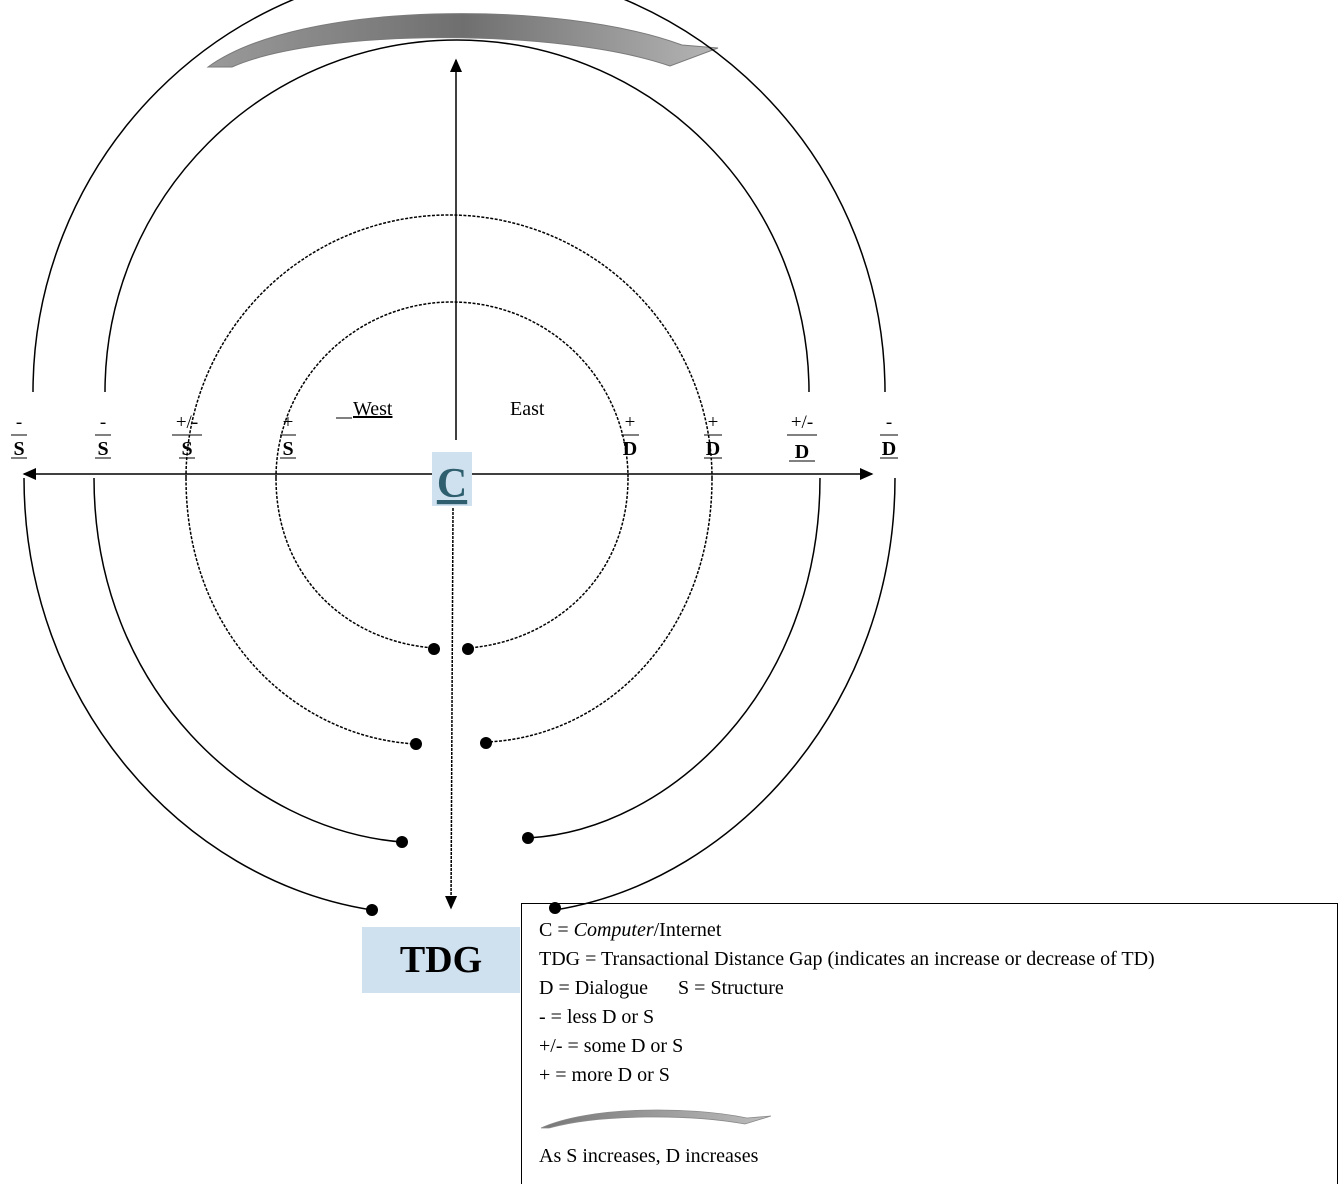 This screenshot has height=1184, width=1339. What do you see at coordinates (451, 708) in the screenshot?
I see `vertical-axis-down` at bounding box center [451, 708].